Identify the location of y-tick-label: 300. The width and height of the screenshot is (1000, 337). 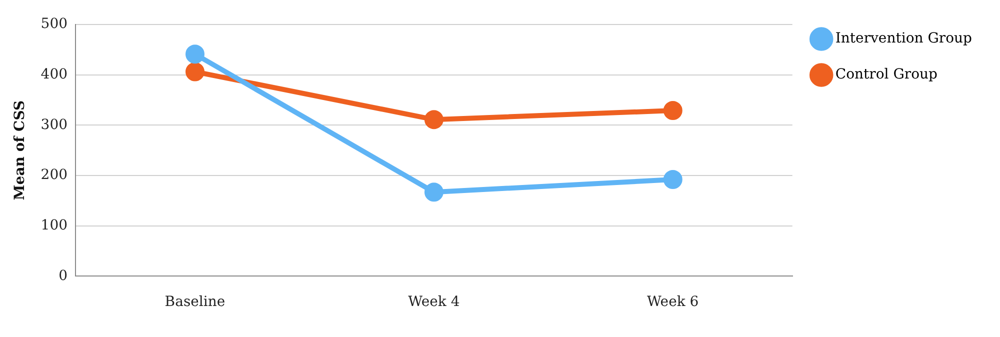
(54, 124).